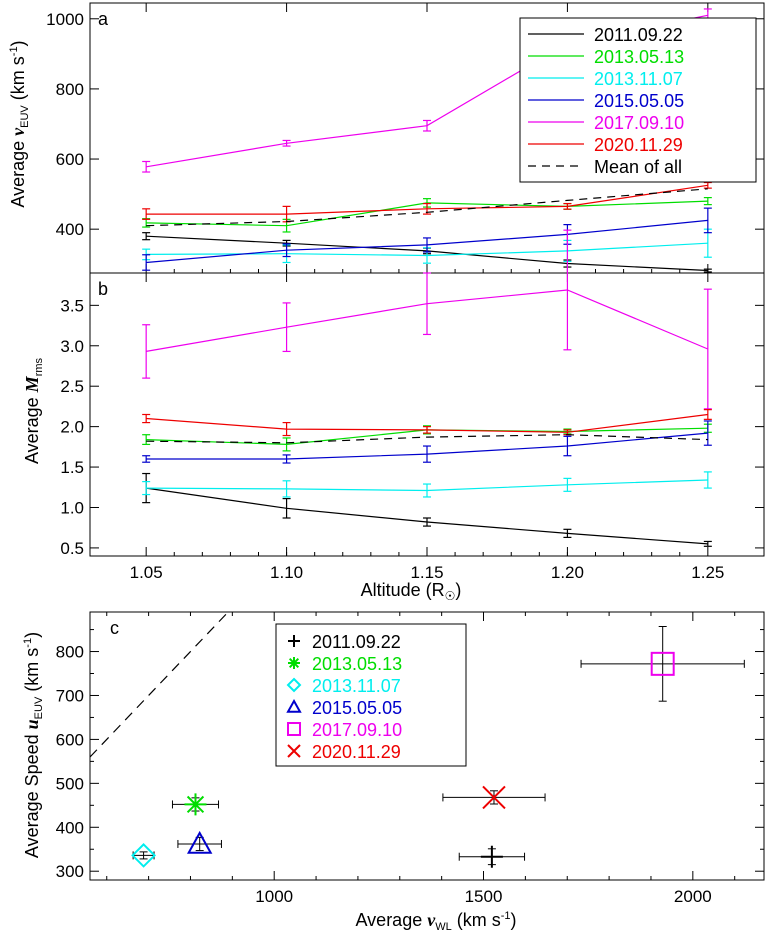 This screenshot has width=781, height=937. Describe the element at coordinates (72, 386) in the screenshot. I see `panel-b-ytick-label: 2.5` at that location.